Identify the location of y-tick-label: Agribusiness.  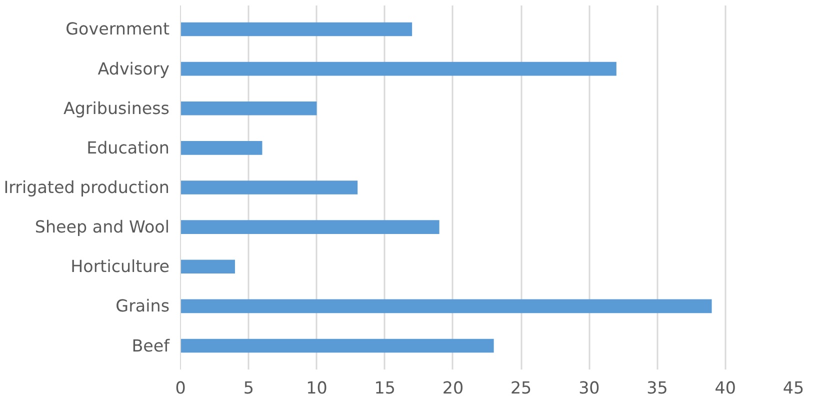
(116, 108).